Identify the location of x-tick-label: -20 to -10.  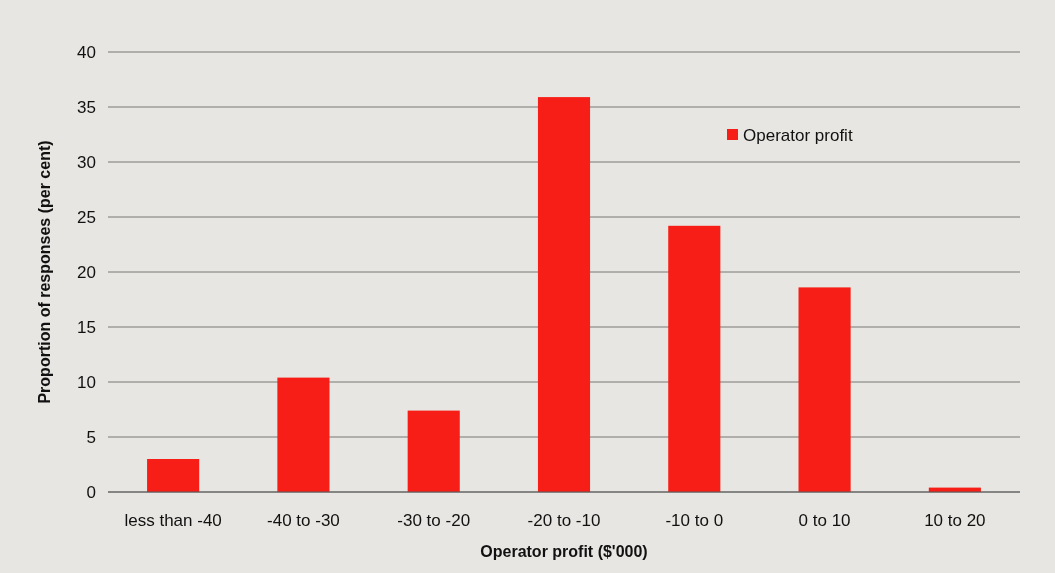
(564, 520).